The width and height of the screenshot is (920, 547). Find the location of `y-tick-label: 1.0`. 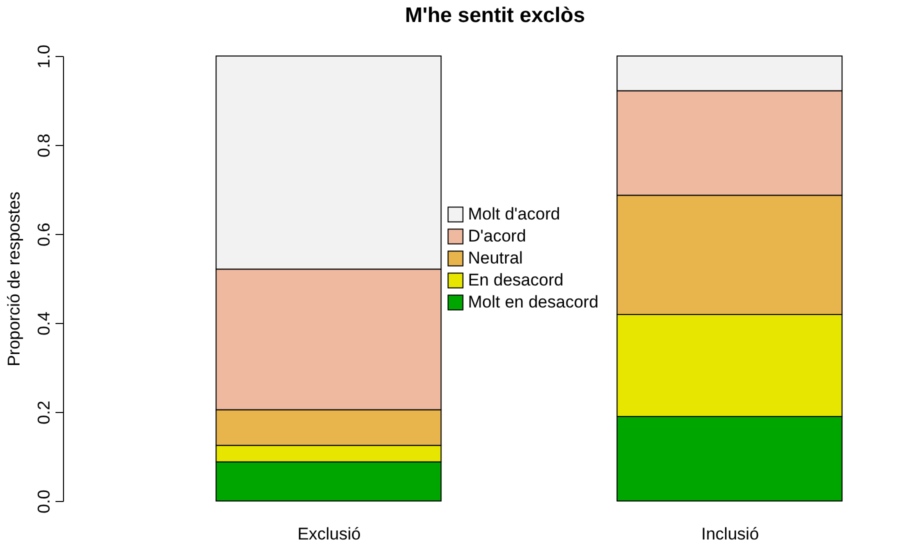

y-tick-label: 1.0 is located at coordinates (44, 56).